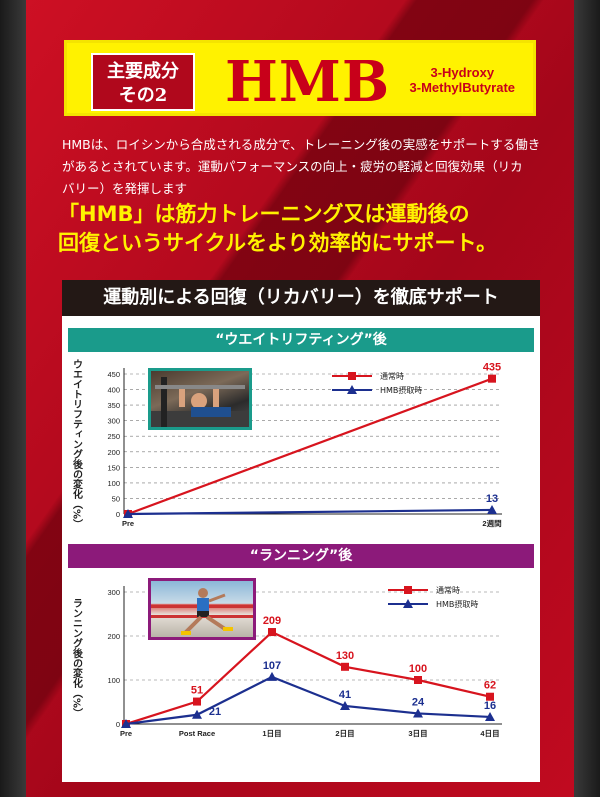 This screenshot has width=600, height=797. I want to click on panel-heading: 運動別による回復（リカバリー）を徹底サポート, so click(301, 298).